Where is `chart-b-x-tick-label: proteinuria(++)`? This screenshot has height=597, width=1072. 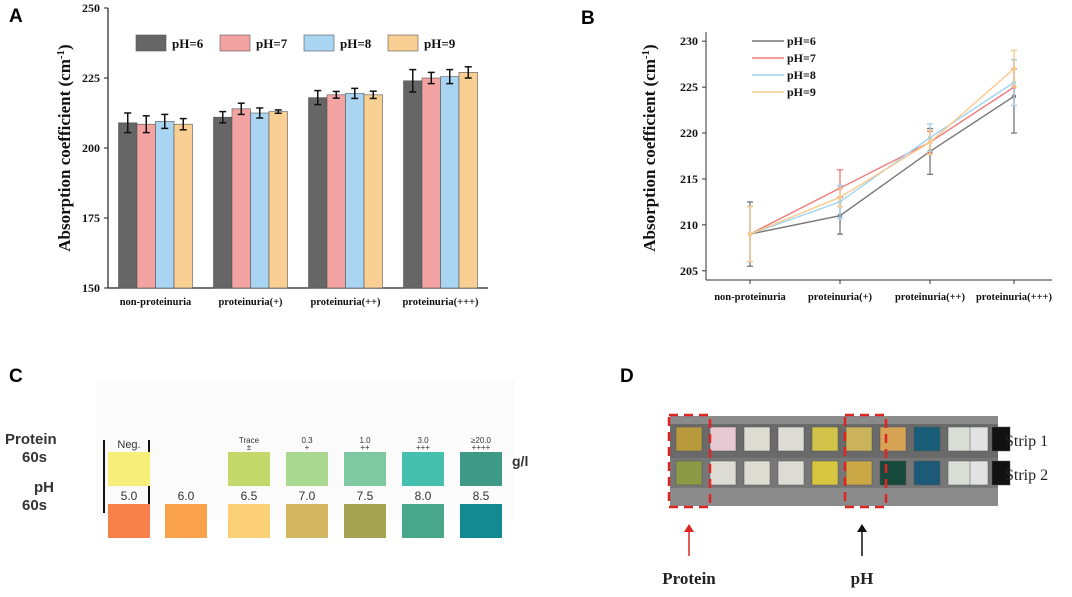
chart-b-x-tick-label: proteinuria(++) is located at coordinates (930, 297).